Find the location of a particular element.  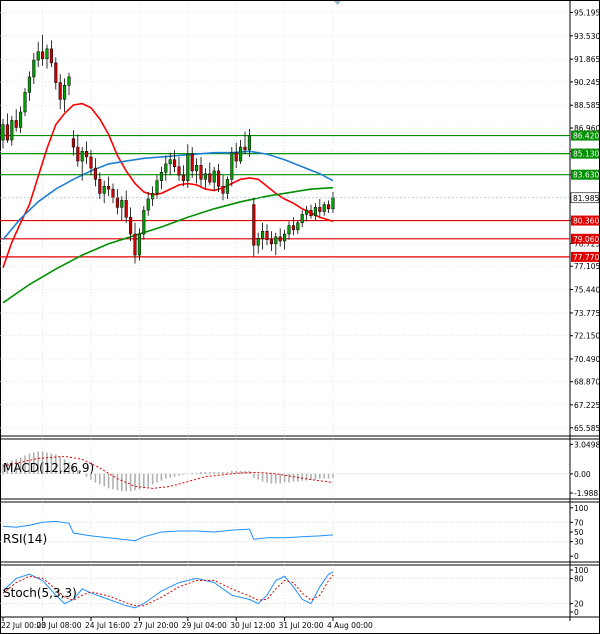

level-label: 79.060 is located at coordinates (586, 239).